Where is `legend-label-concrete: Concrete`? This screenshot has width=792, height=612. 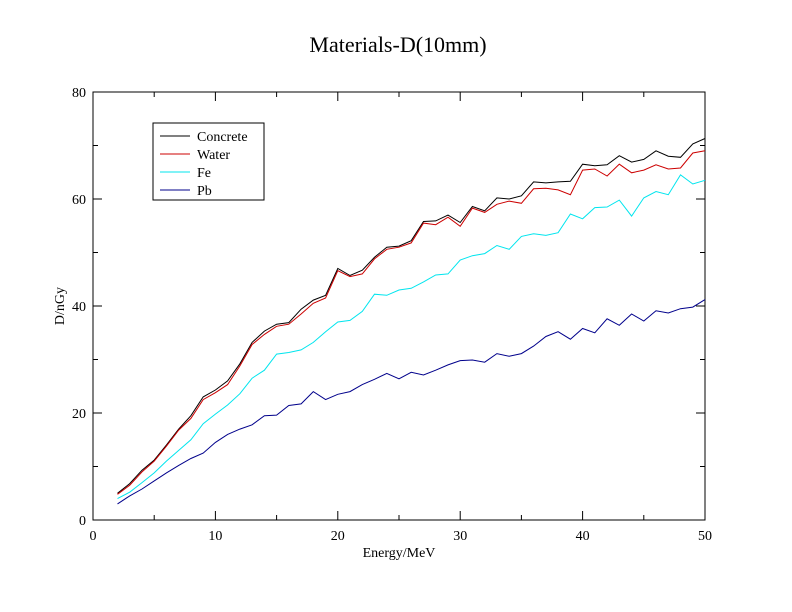
legend-label-concrete: Concrete is located at coordinates (222, 137).